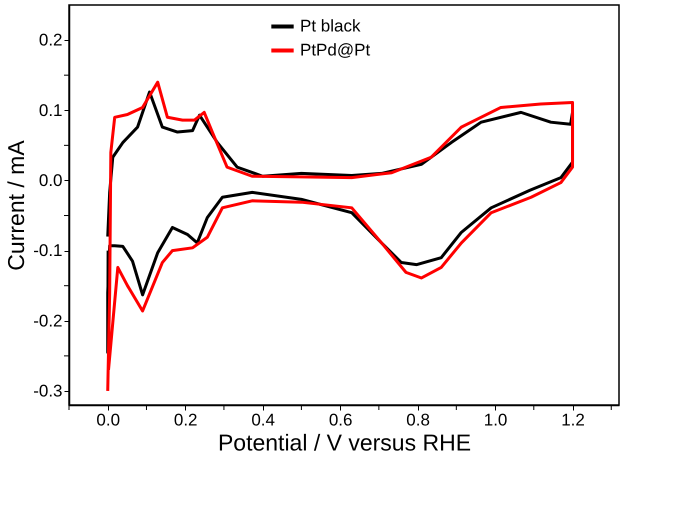 The width and height of the screenshot is (675, 514). Describe the element at coordinates (186, 420) in the screenshot. I see `x-tick-label: 0.2` at that location.